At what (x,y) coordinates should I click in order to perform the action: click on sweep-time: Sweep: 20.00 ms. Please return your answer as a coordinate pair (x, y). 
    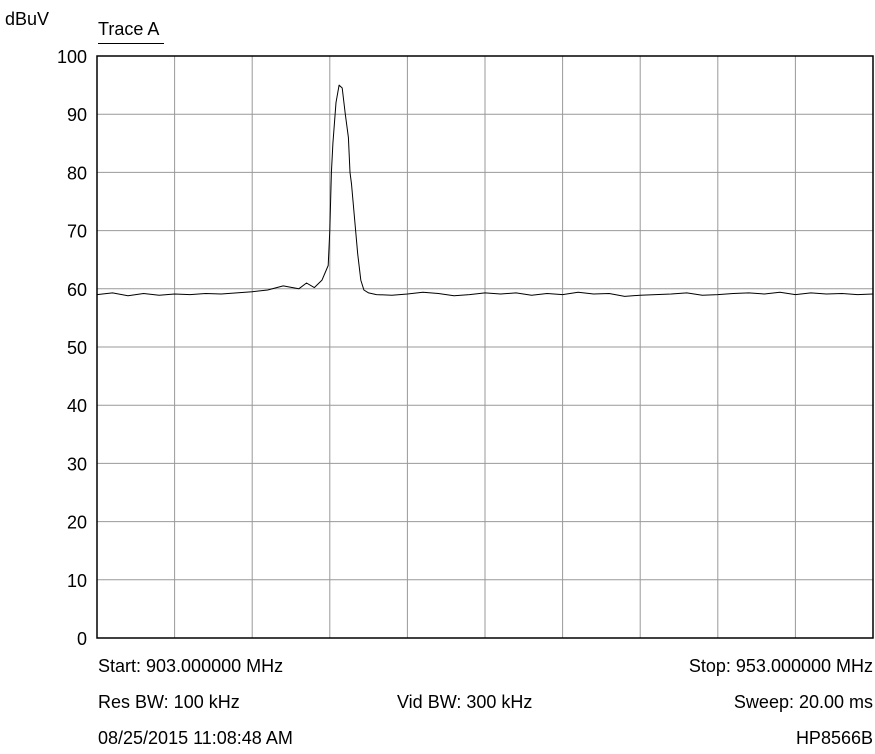
    Looking at the image, I should click on (803, 702).